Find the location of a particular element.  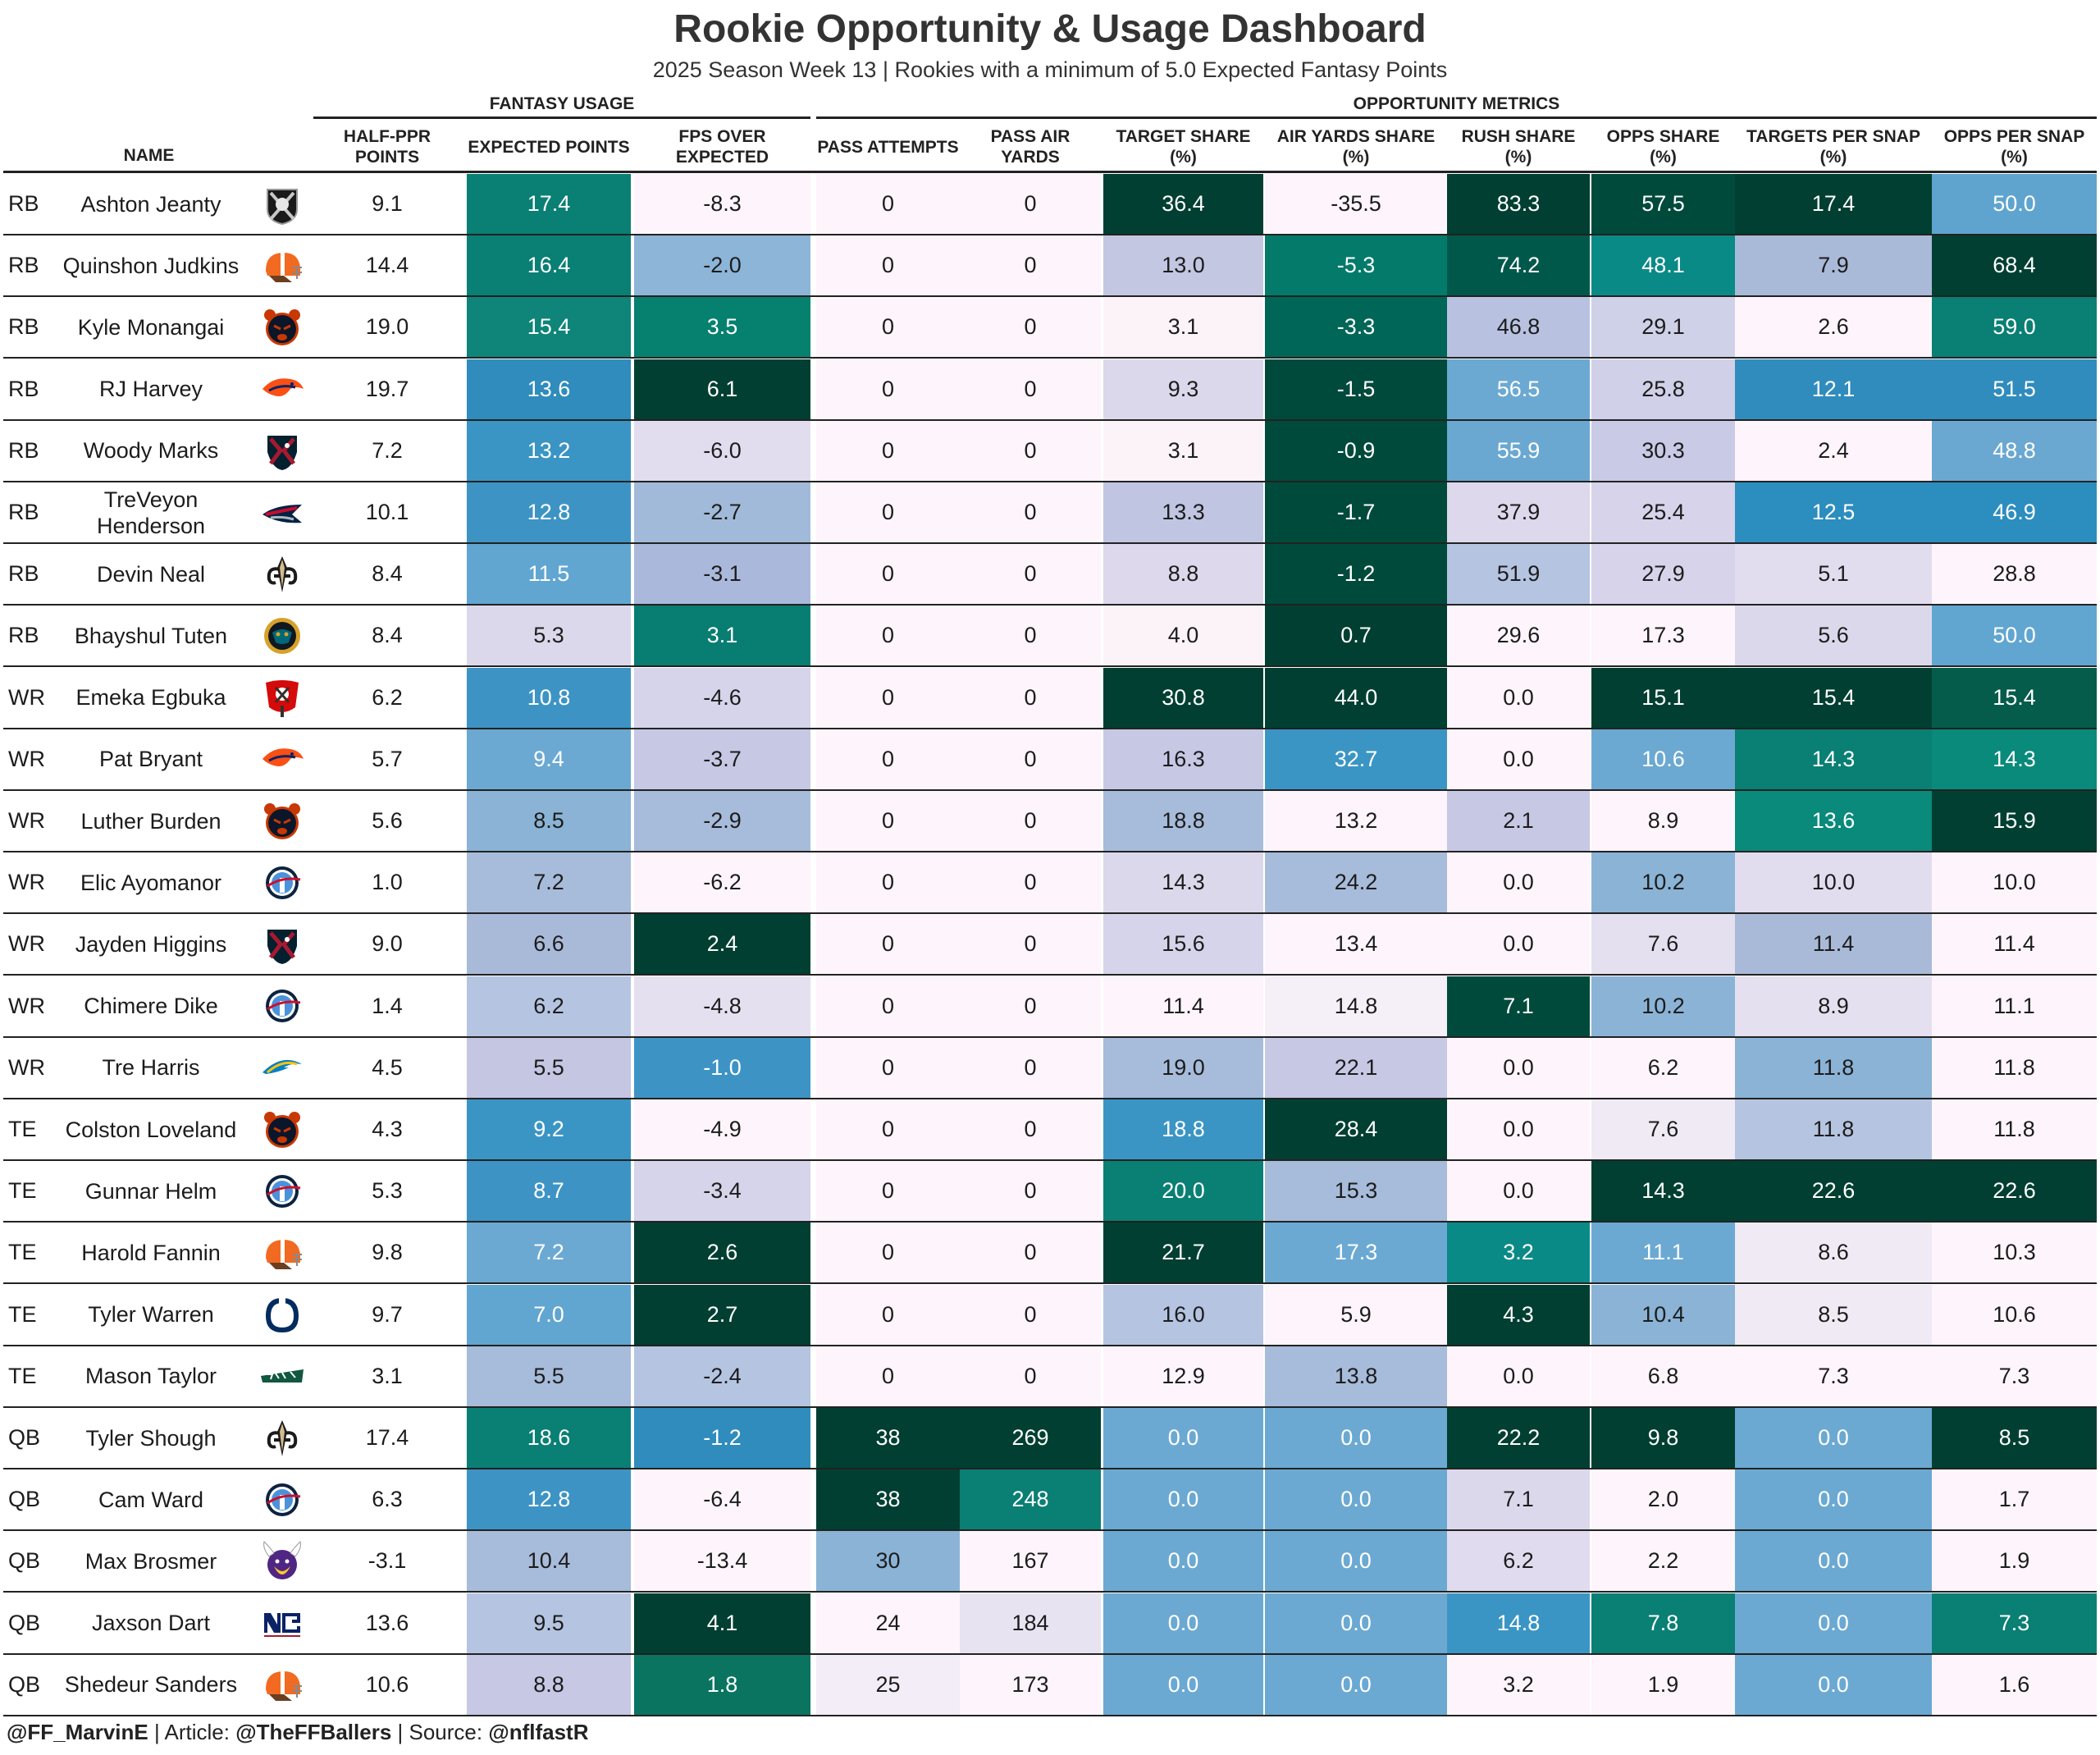

tgt-snap-cell: 8.5 is located at coordinates (1833, 1314).